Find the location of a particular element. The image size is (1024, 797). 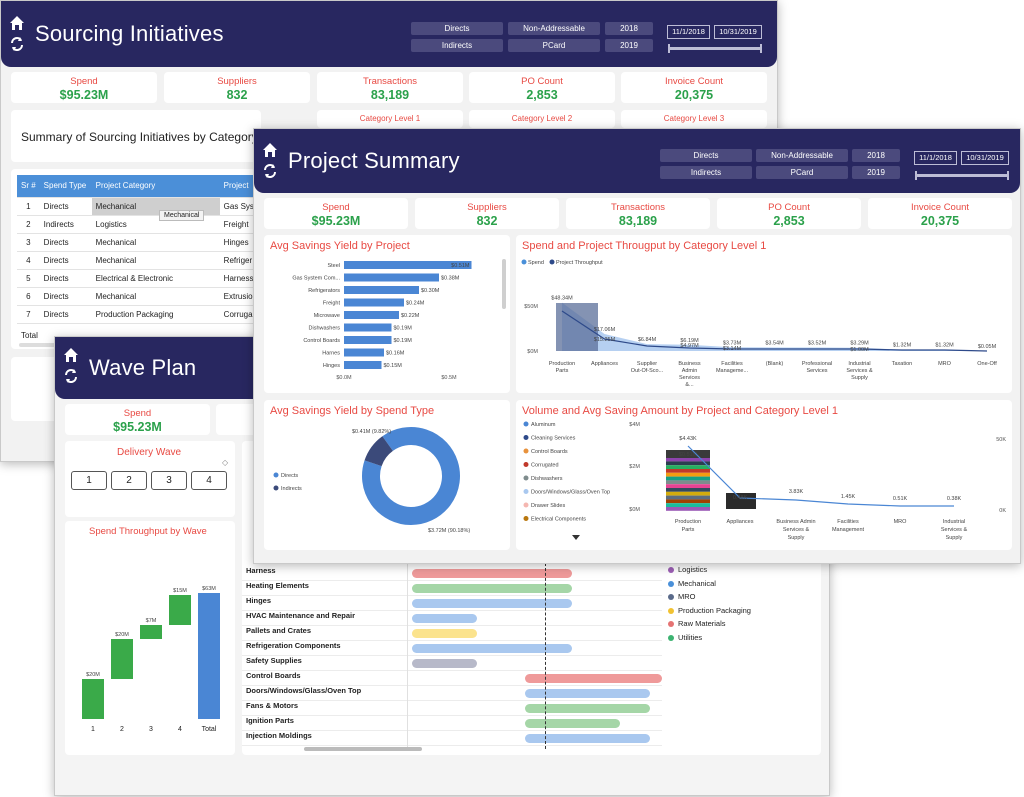

data-label: $3.73M is located at coordinates (732, 343).